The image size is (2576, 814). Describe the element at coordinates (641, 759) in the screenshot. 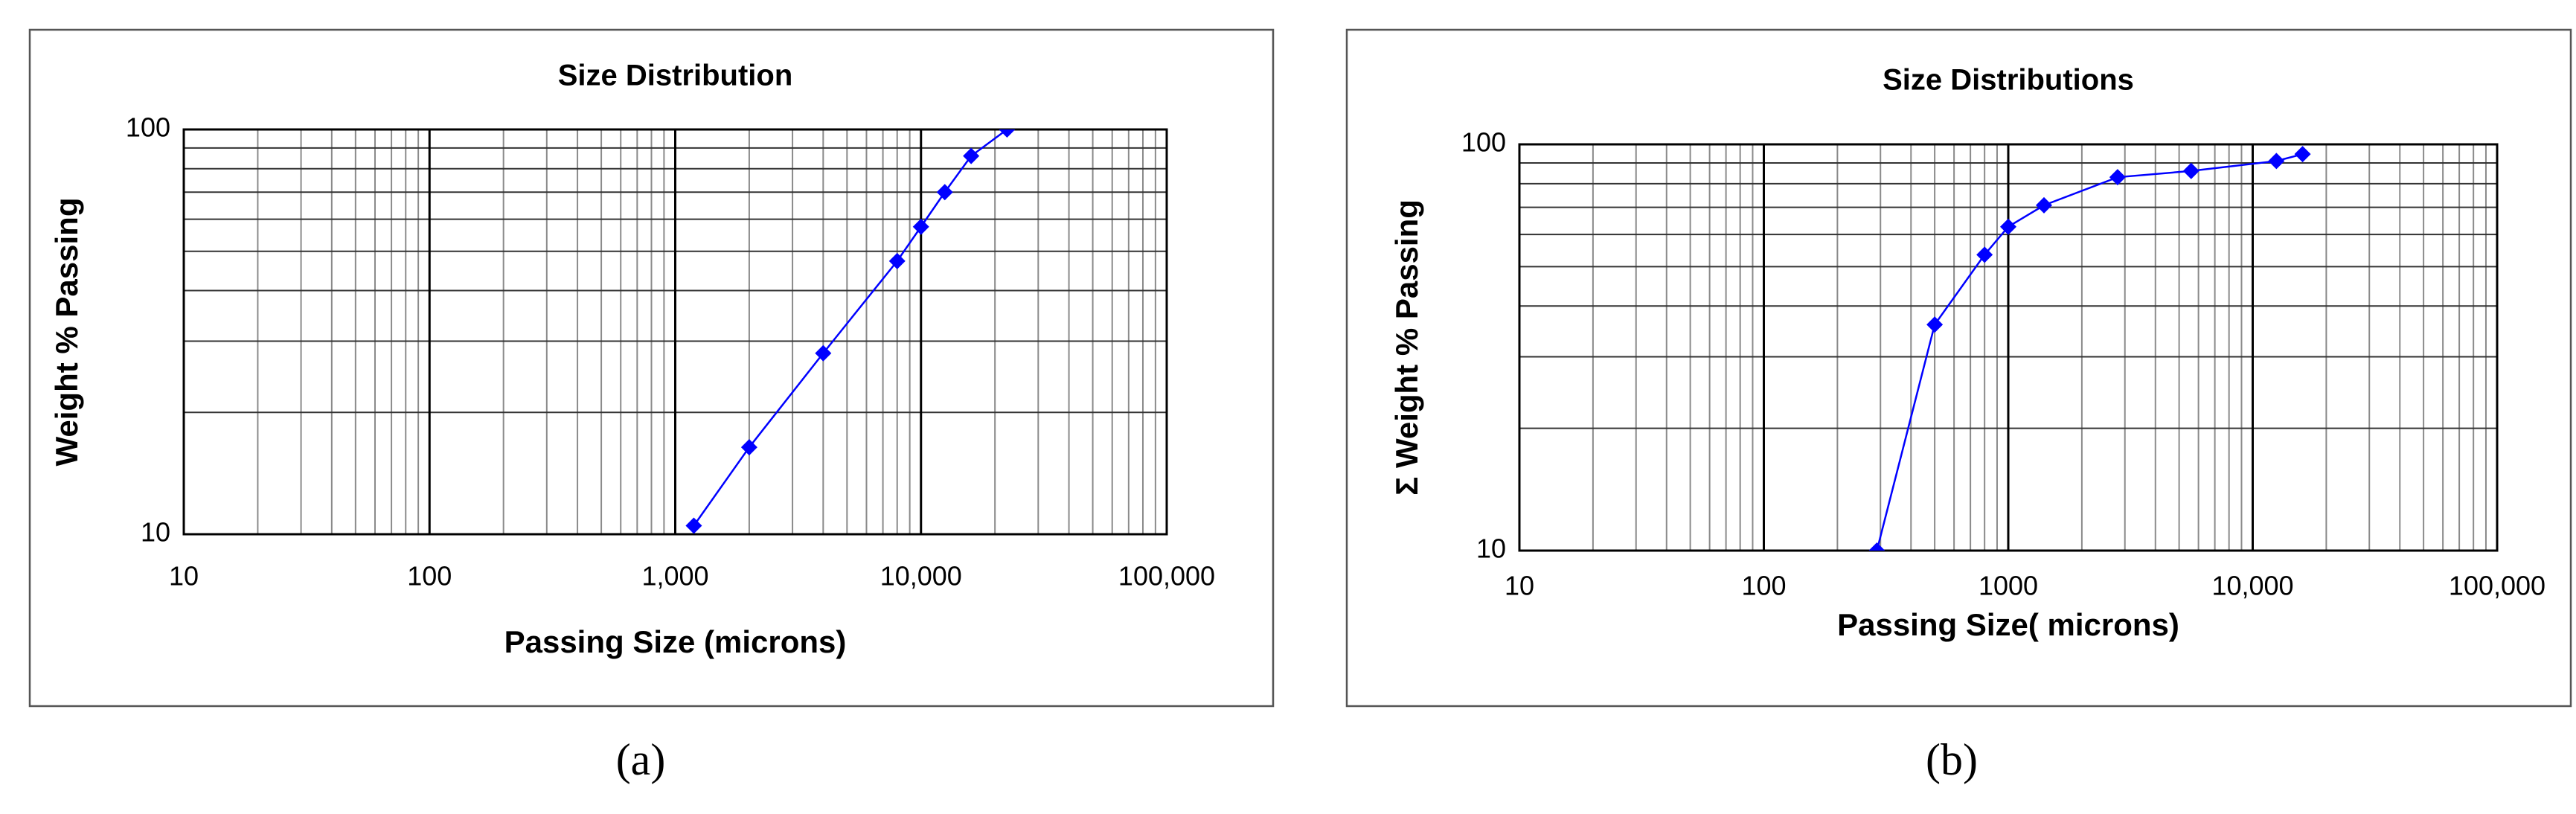

I see `panel-caption: (a)` at that location.